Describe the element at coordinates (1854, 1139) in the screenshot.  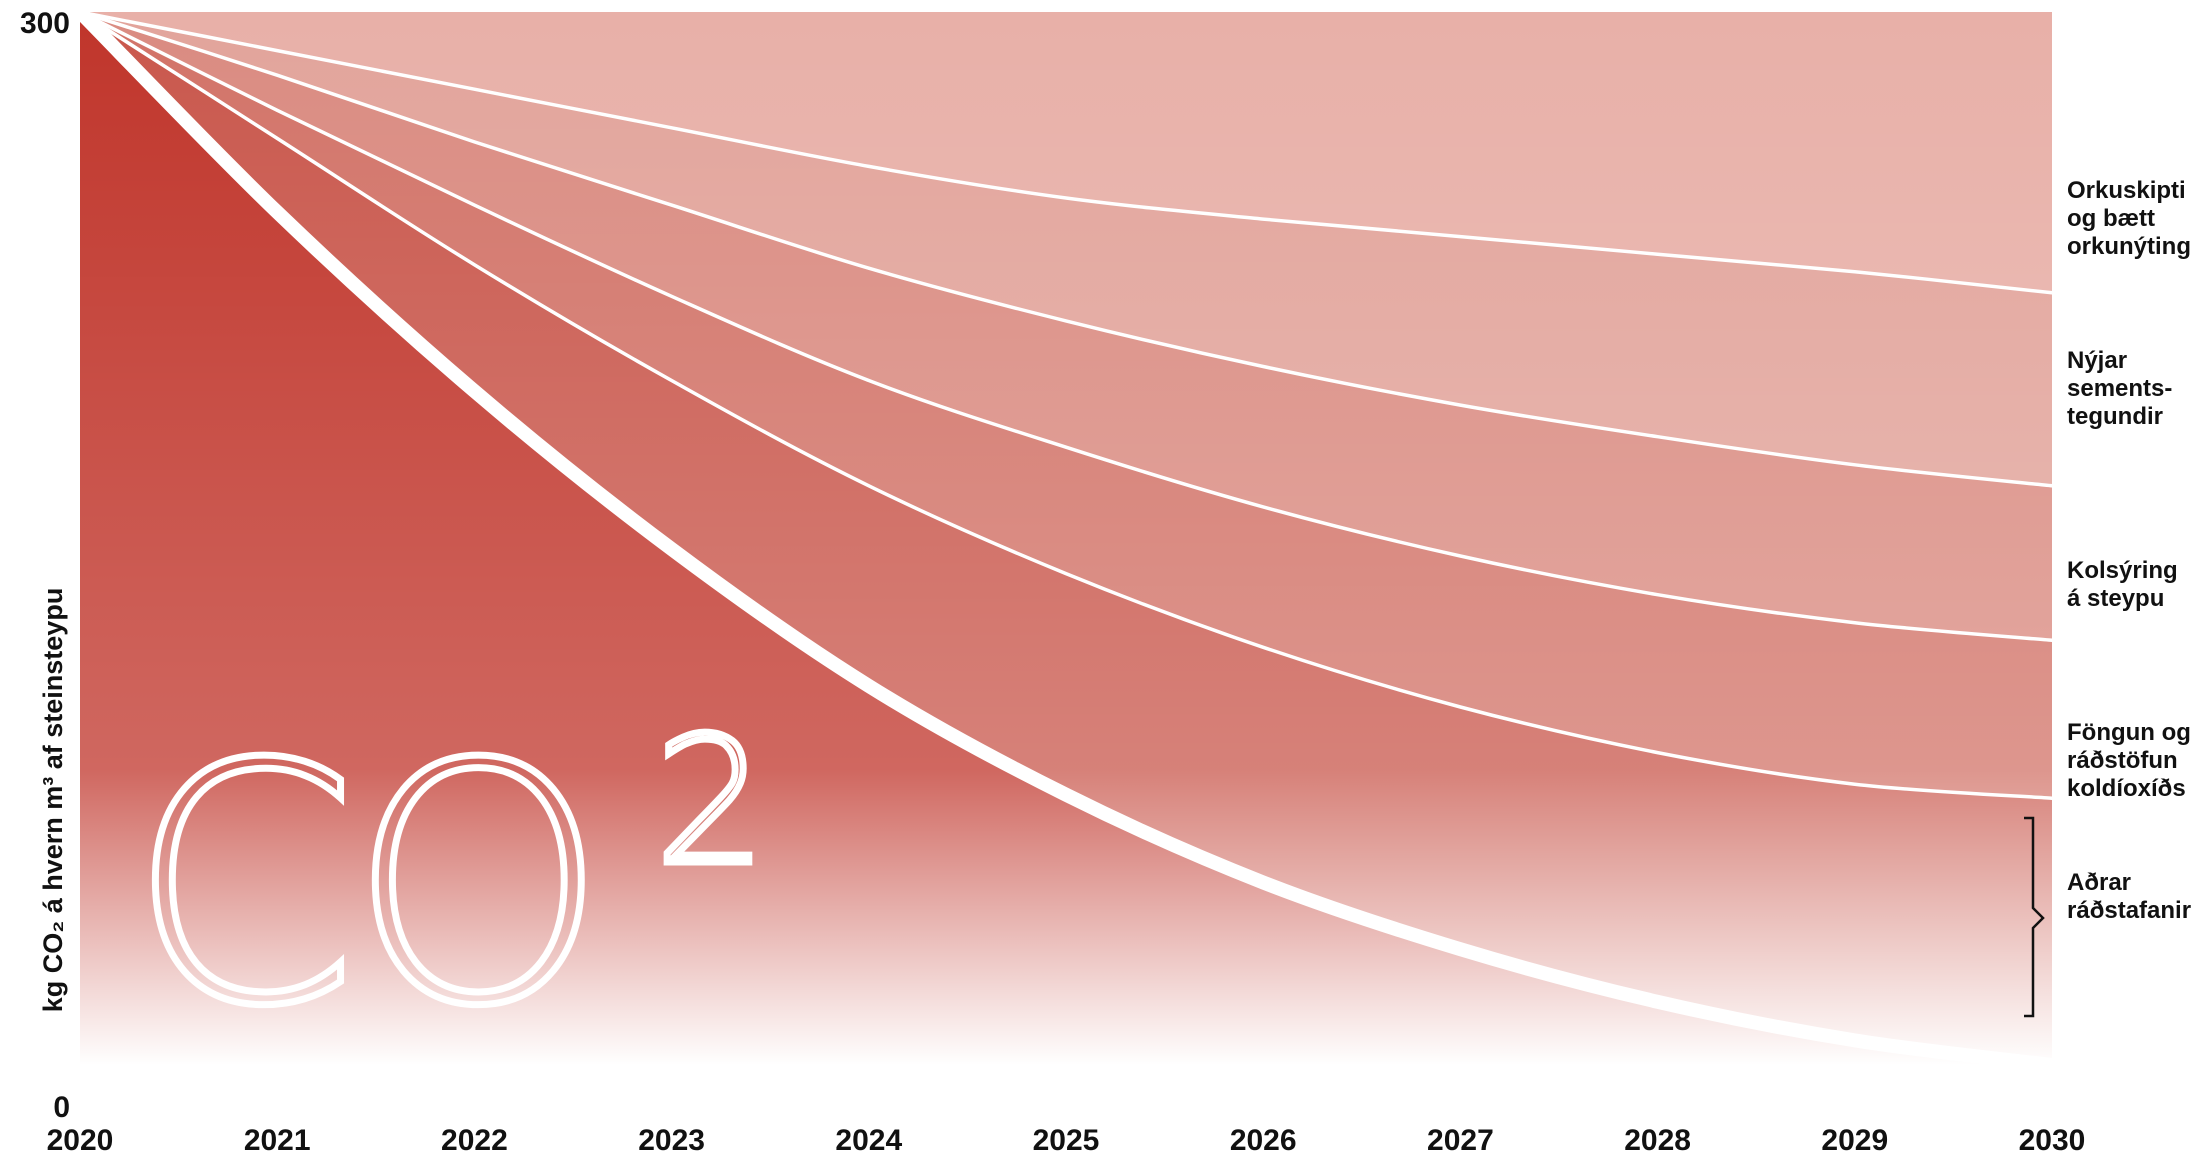
I see `x-tick-label: 2029` at that location.